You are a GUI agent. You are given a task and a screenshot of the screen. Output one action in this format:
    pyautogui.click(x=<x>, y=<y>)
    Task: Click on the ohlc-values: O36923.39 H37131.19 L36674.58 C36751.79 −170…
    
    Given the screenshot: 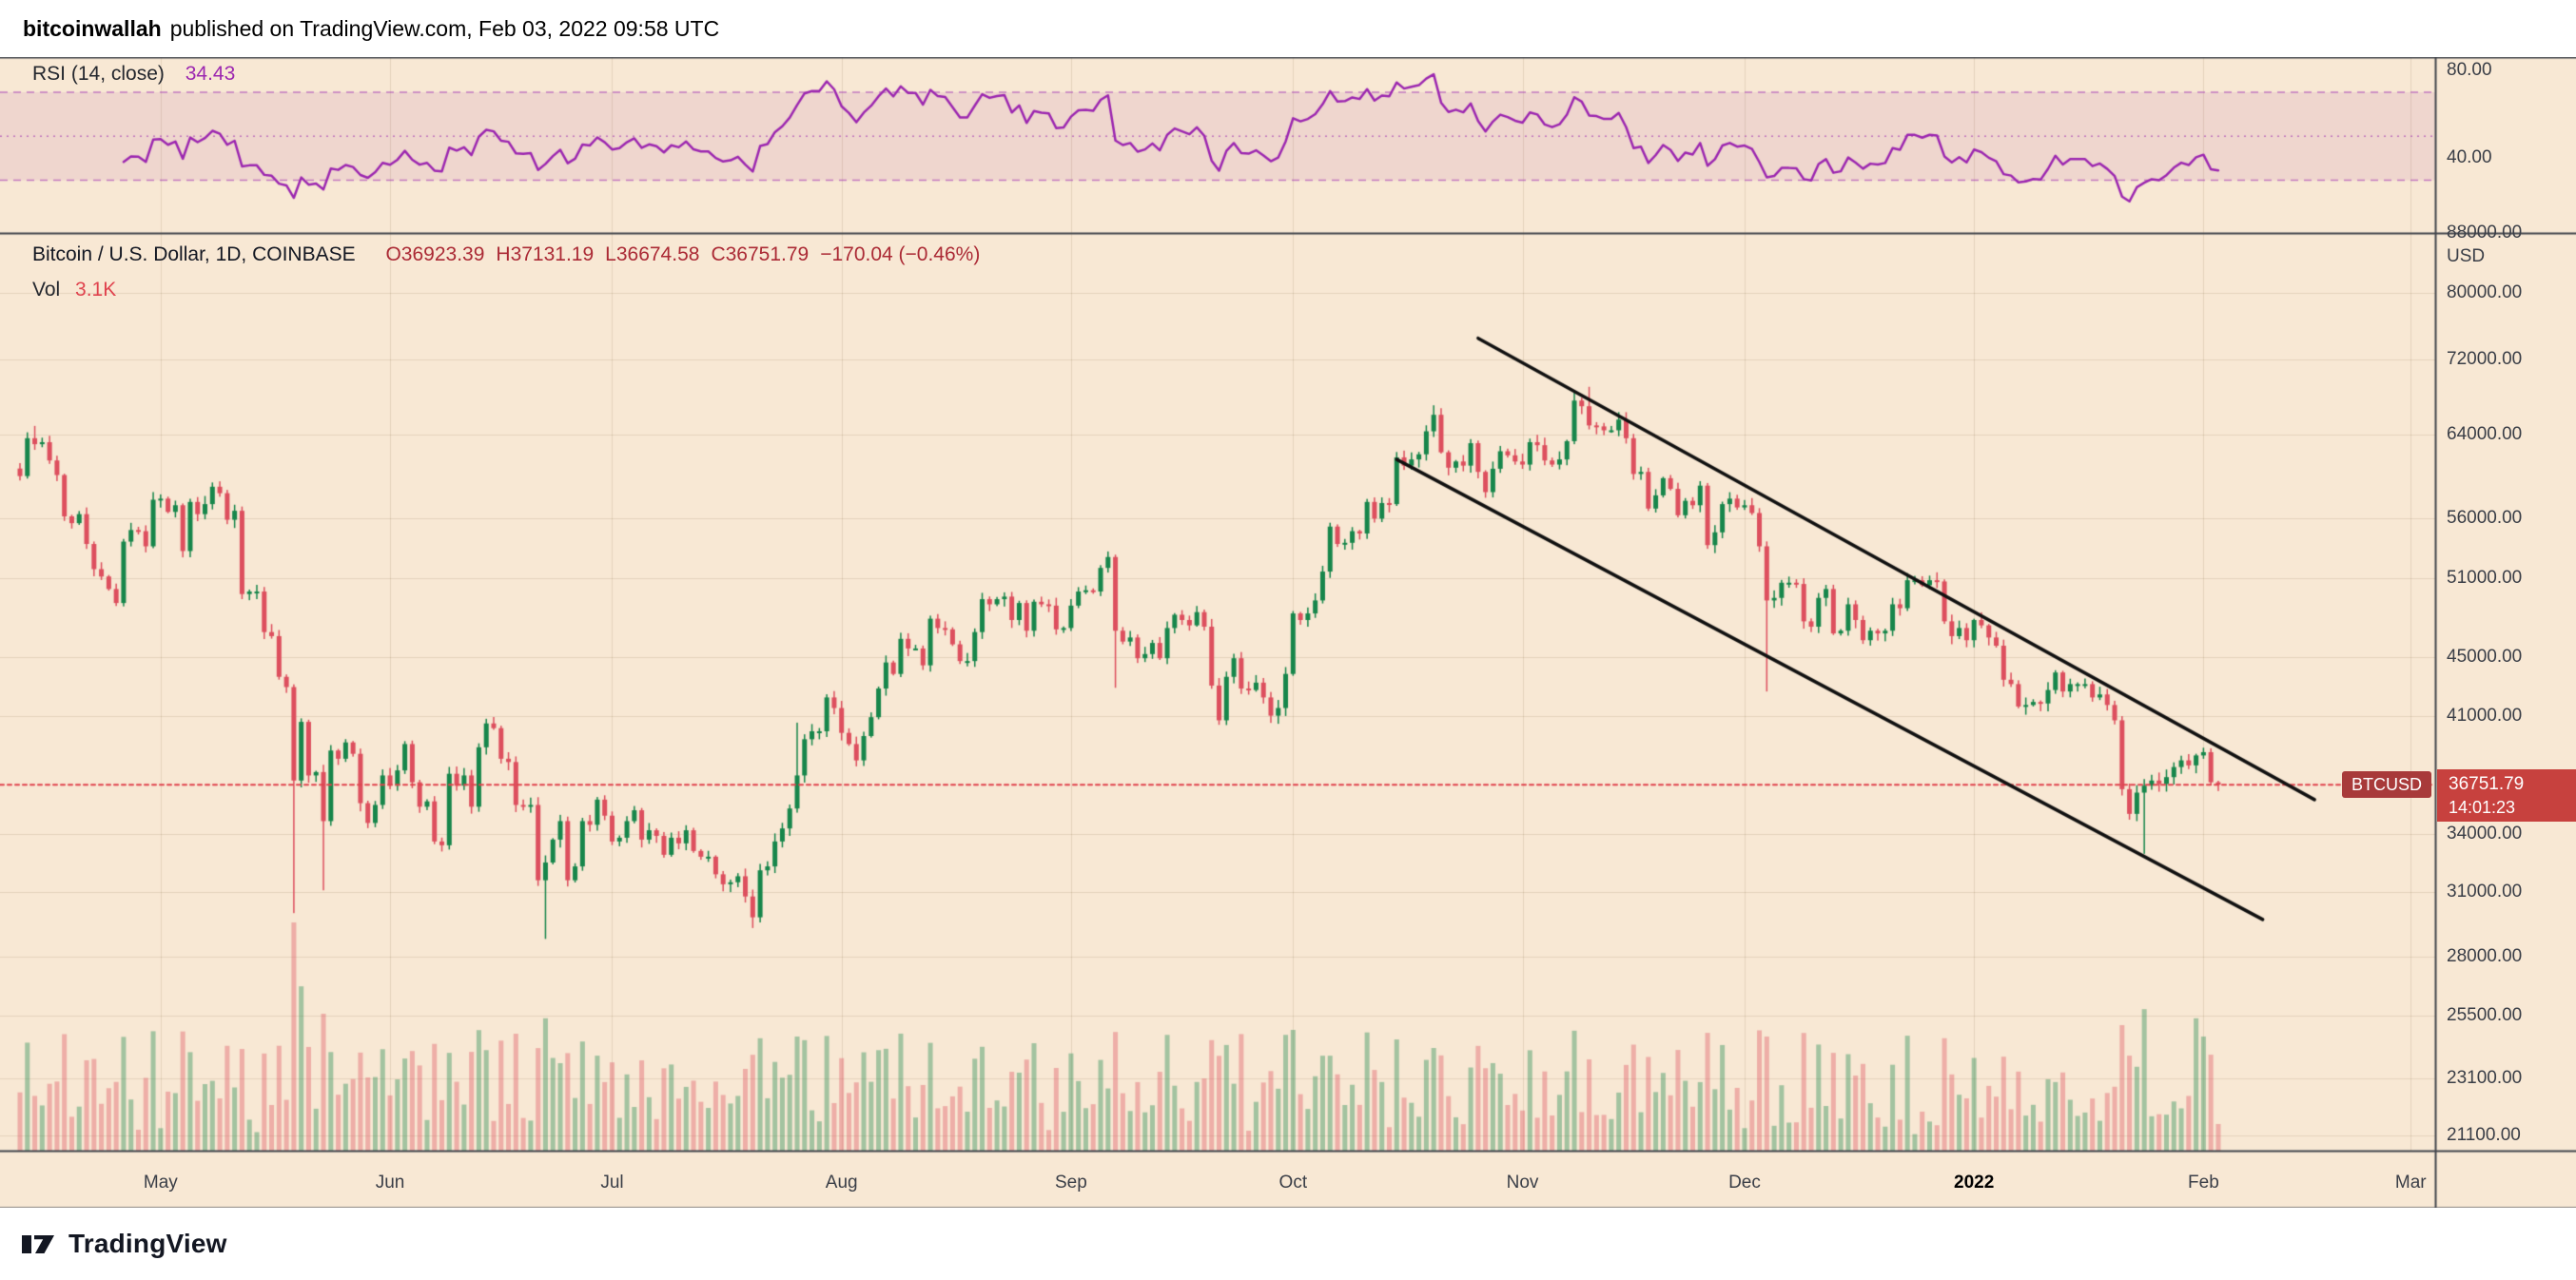 What is the action you would take?
    pyautogui.click(x=677, y=254)
    